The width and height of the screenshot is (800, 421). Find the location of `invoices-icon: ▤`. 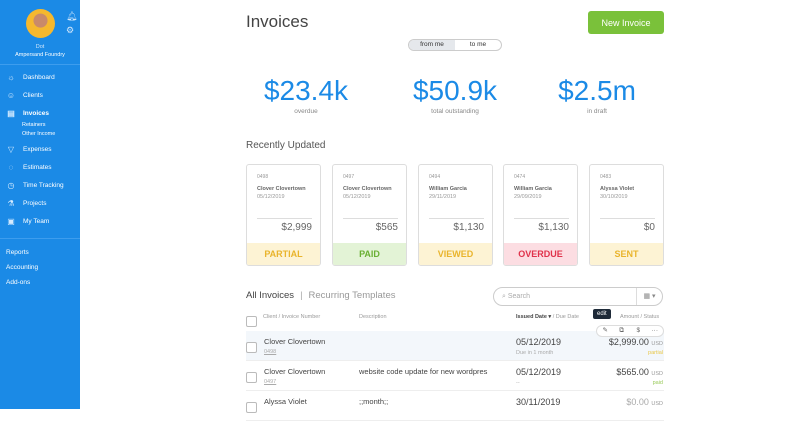

invoices-icon: ▤ is located at coordinates (11, 113).